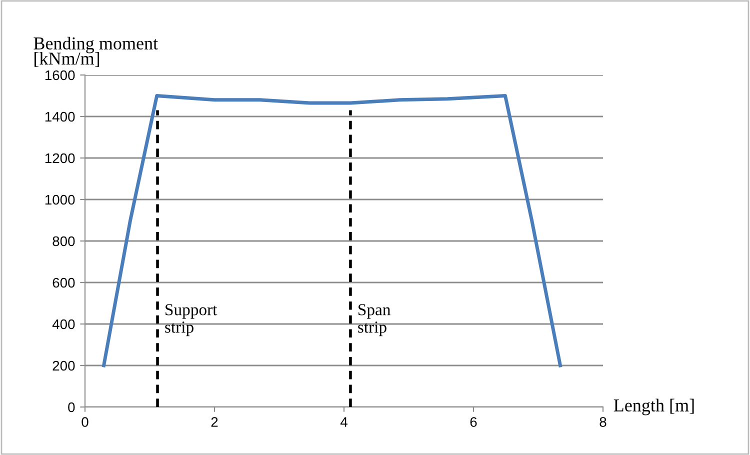 The image size is (750, 455). What do you see at coordinates (96, 51) in the screenshot?
I see `y-axis-title: Bending moment [kNm/m]` at bounding box center [96, 51].